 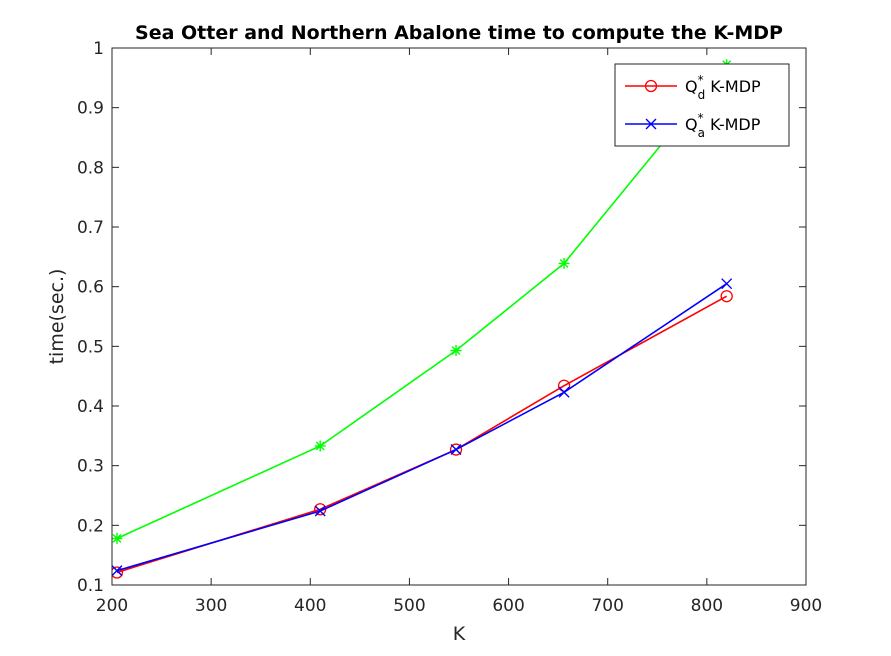 What do you see at coordinates (90, 228) in the screenshot?
I see `y-tick-label: 0.7` at bounding box center [90, 228].